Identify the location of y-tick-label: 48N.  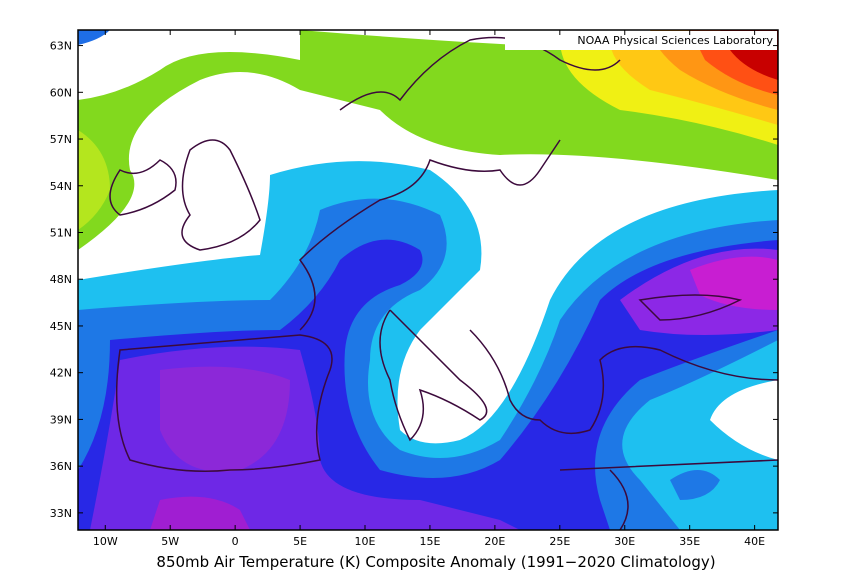
(61, 279).